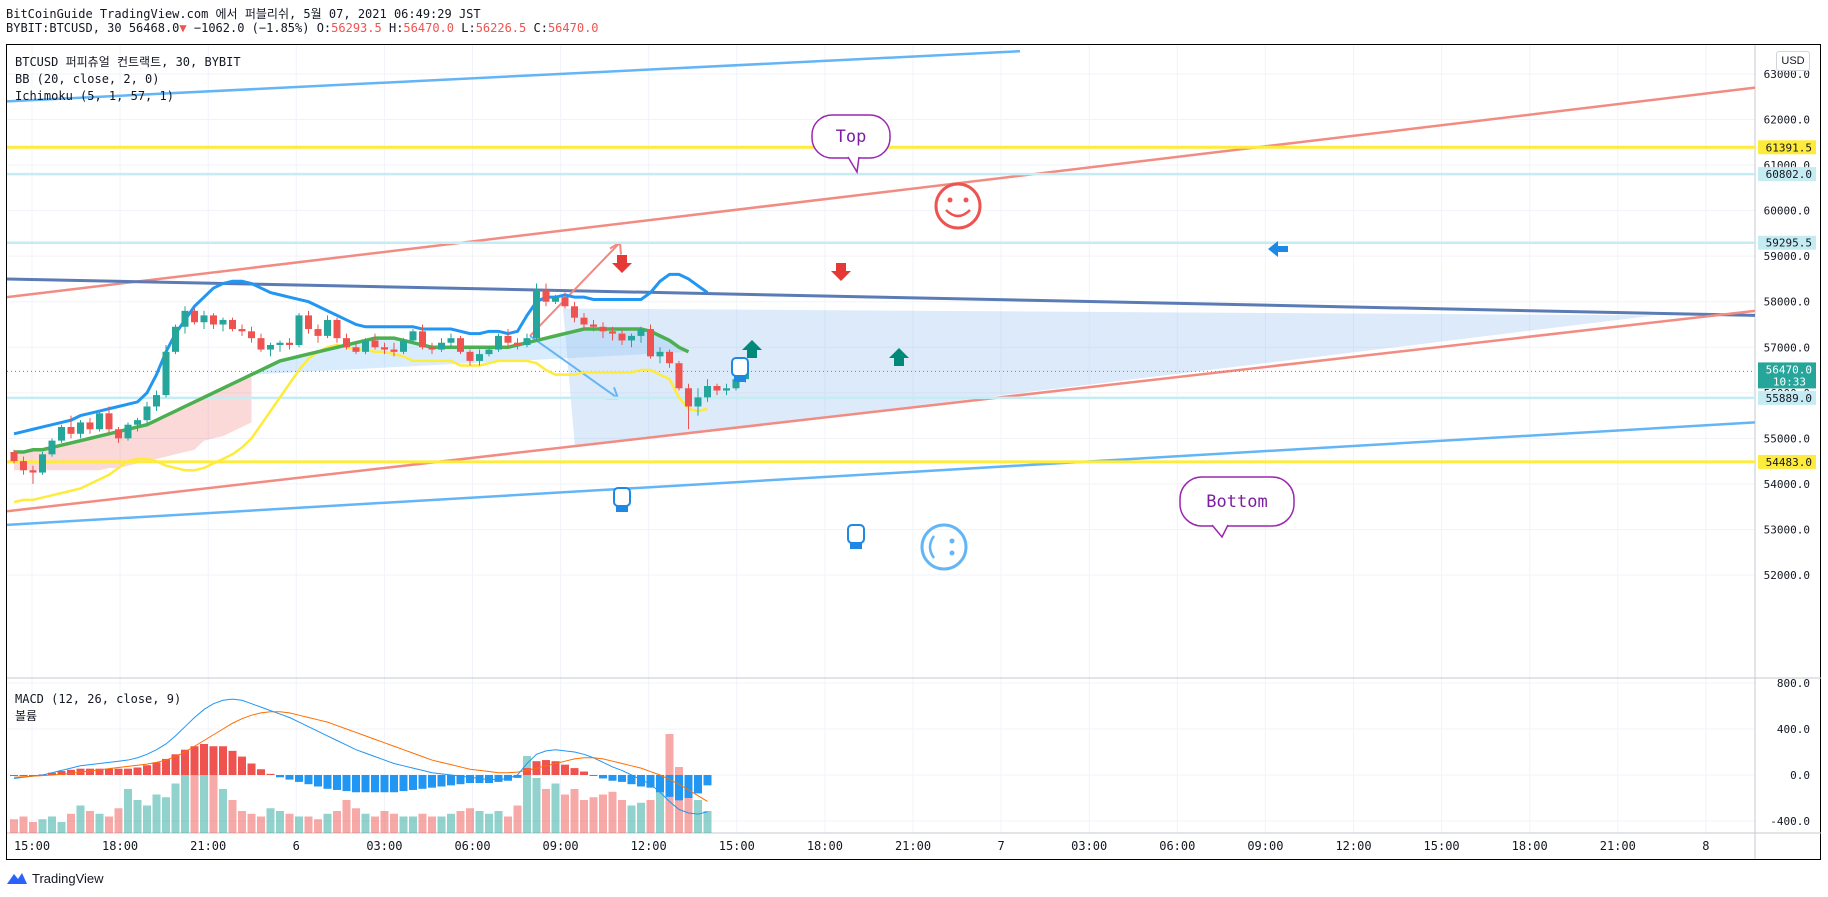 The width and height of the screenshot is (1828, 897). I want to click on time-tick-label: 21:00, so click(913, 846).